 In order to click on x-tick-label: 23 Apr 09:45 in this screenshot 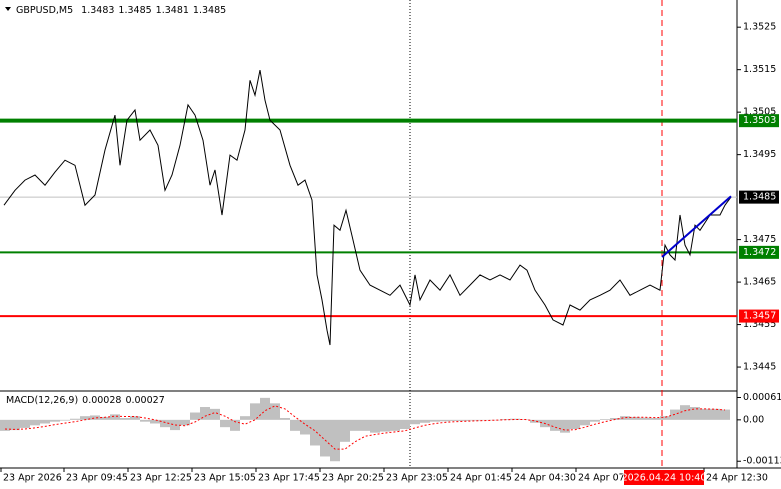, I will do `click(97, 478)`.